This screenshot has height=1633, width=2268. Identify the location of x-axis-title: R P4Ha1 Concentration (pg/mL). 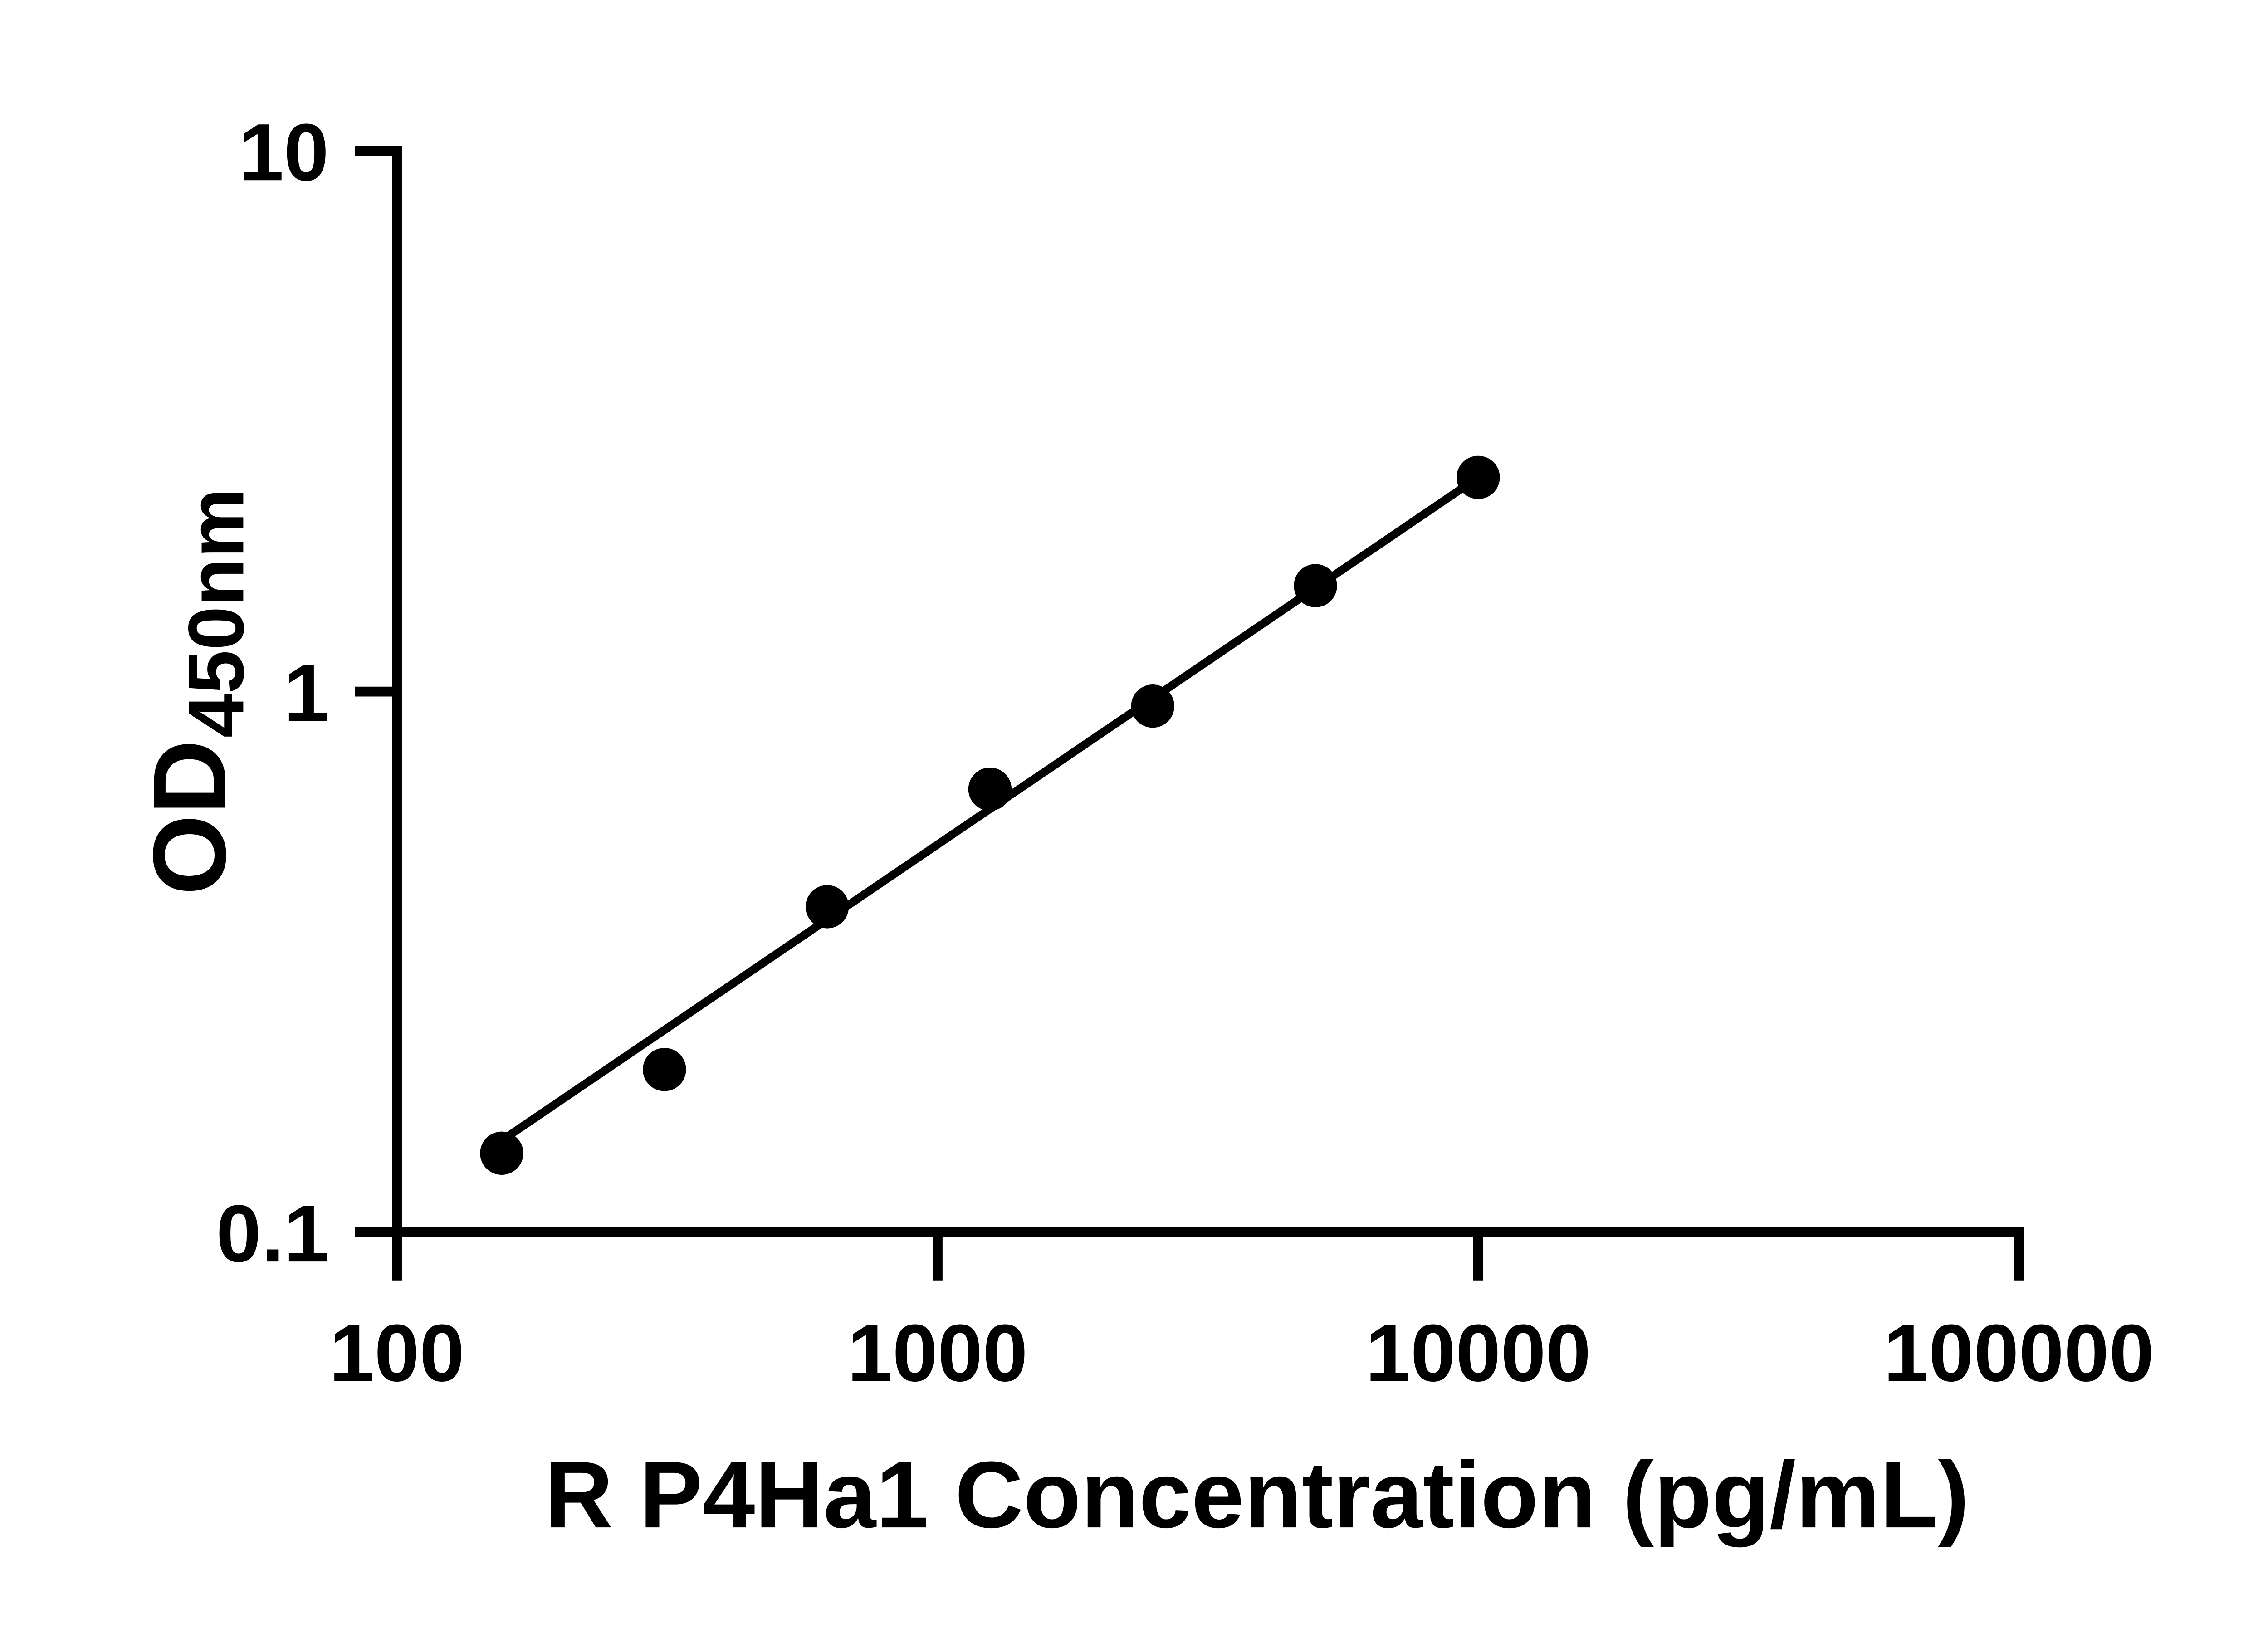
(1257, 1495).